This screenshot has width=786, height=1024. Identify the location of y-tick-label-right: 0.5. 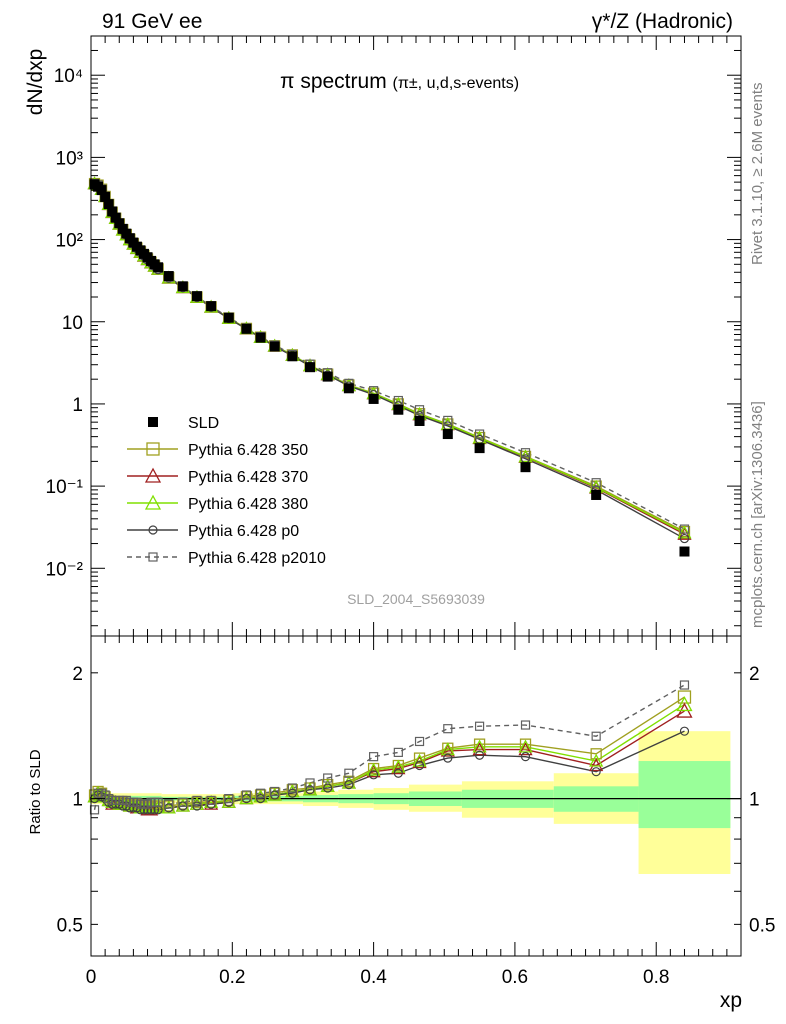
(762, 925).